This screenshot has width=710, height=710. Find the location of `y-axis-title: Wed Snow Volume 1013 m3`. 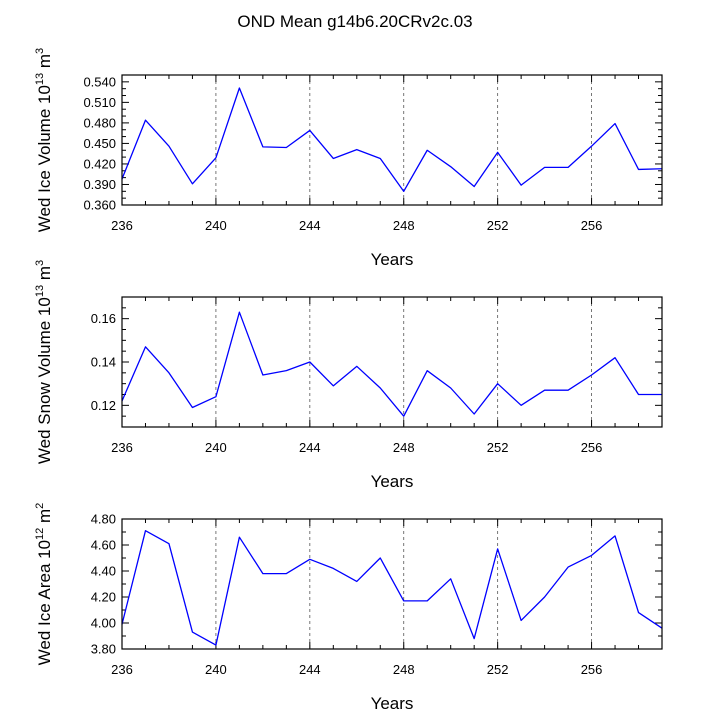

y-axis-title: Wed Snow Volume 1013 m3 is located at coordinates (44, 362).